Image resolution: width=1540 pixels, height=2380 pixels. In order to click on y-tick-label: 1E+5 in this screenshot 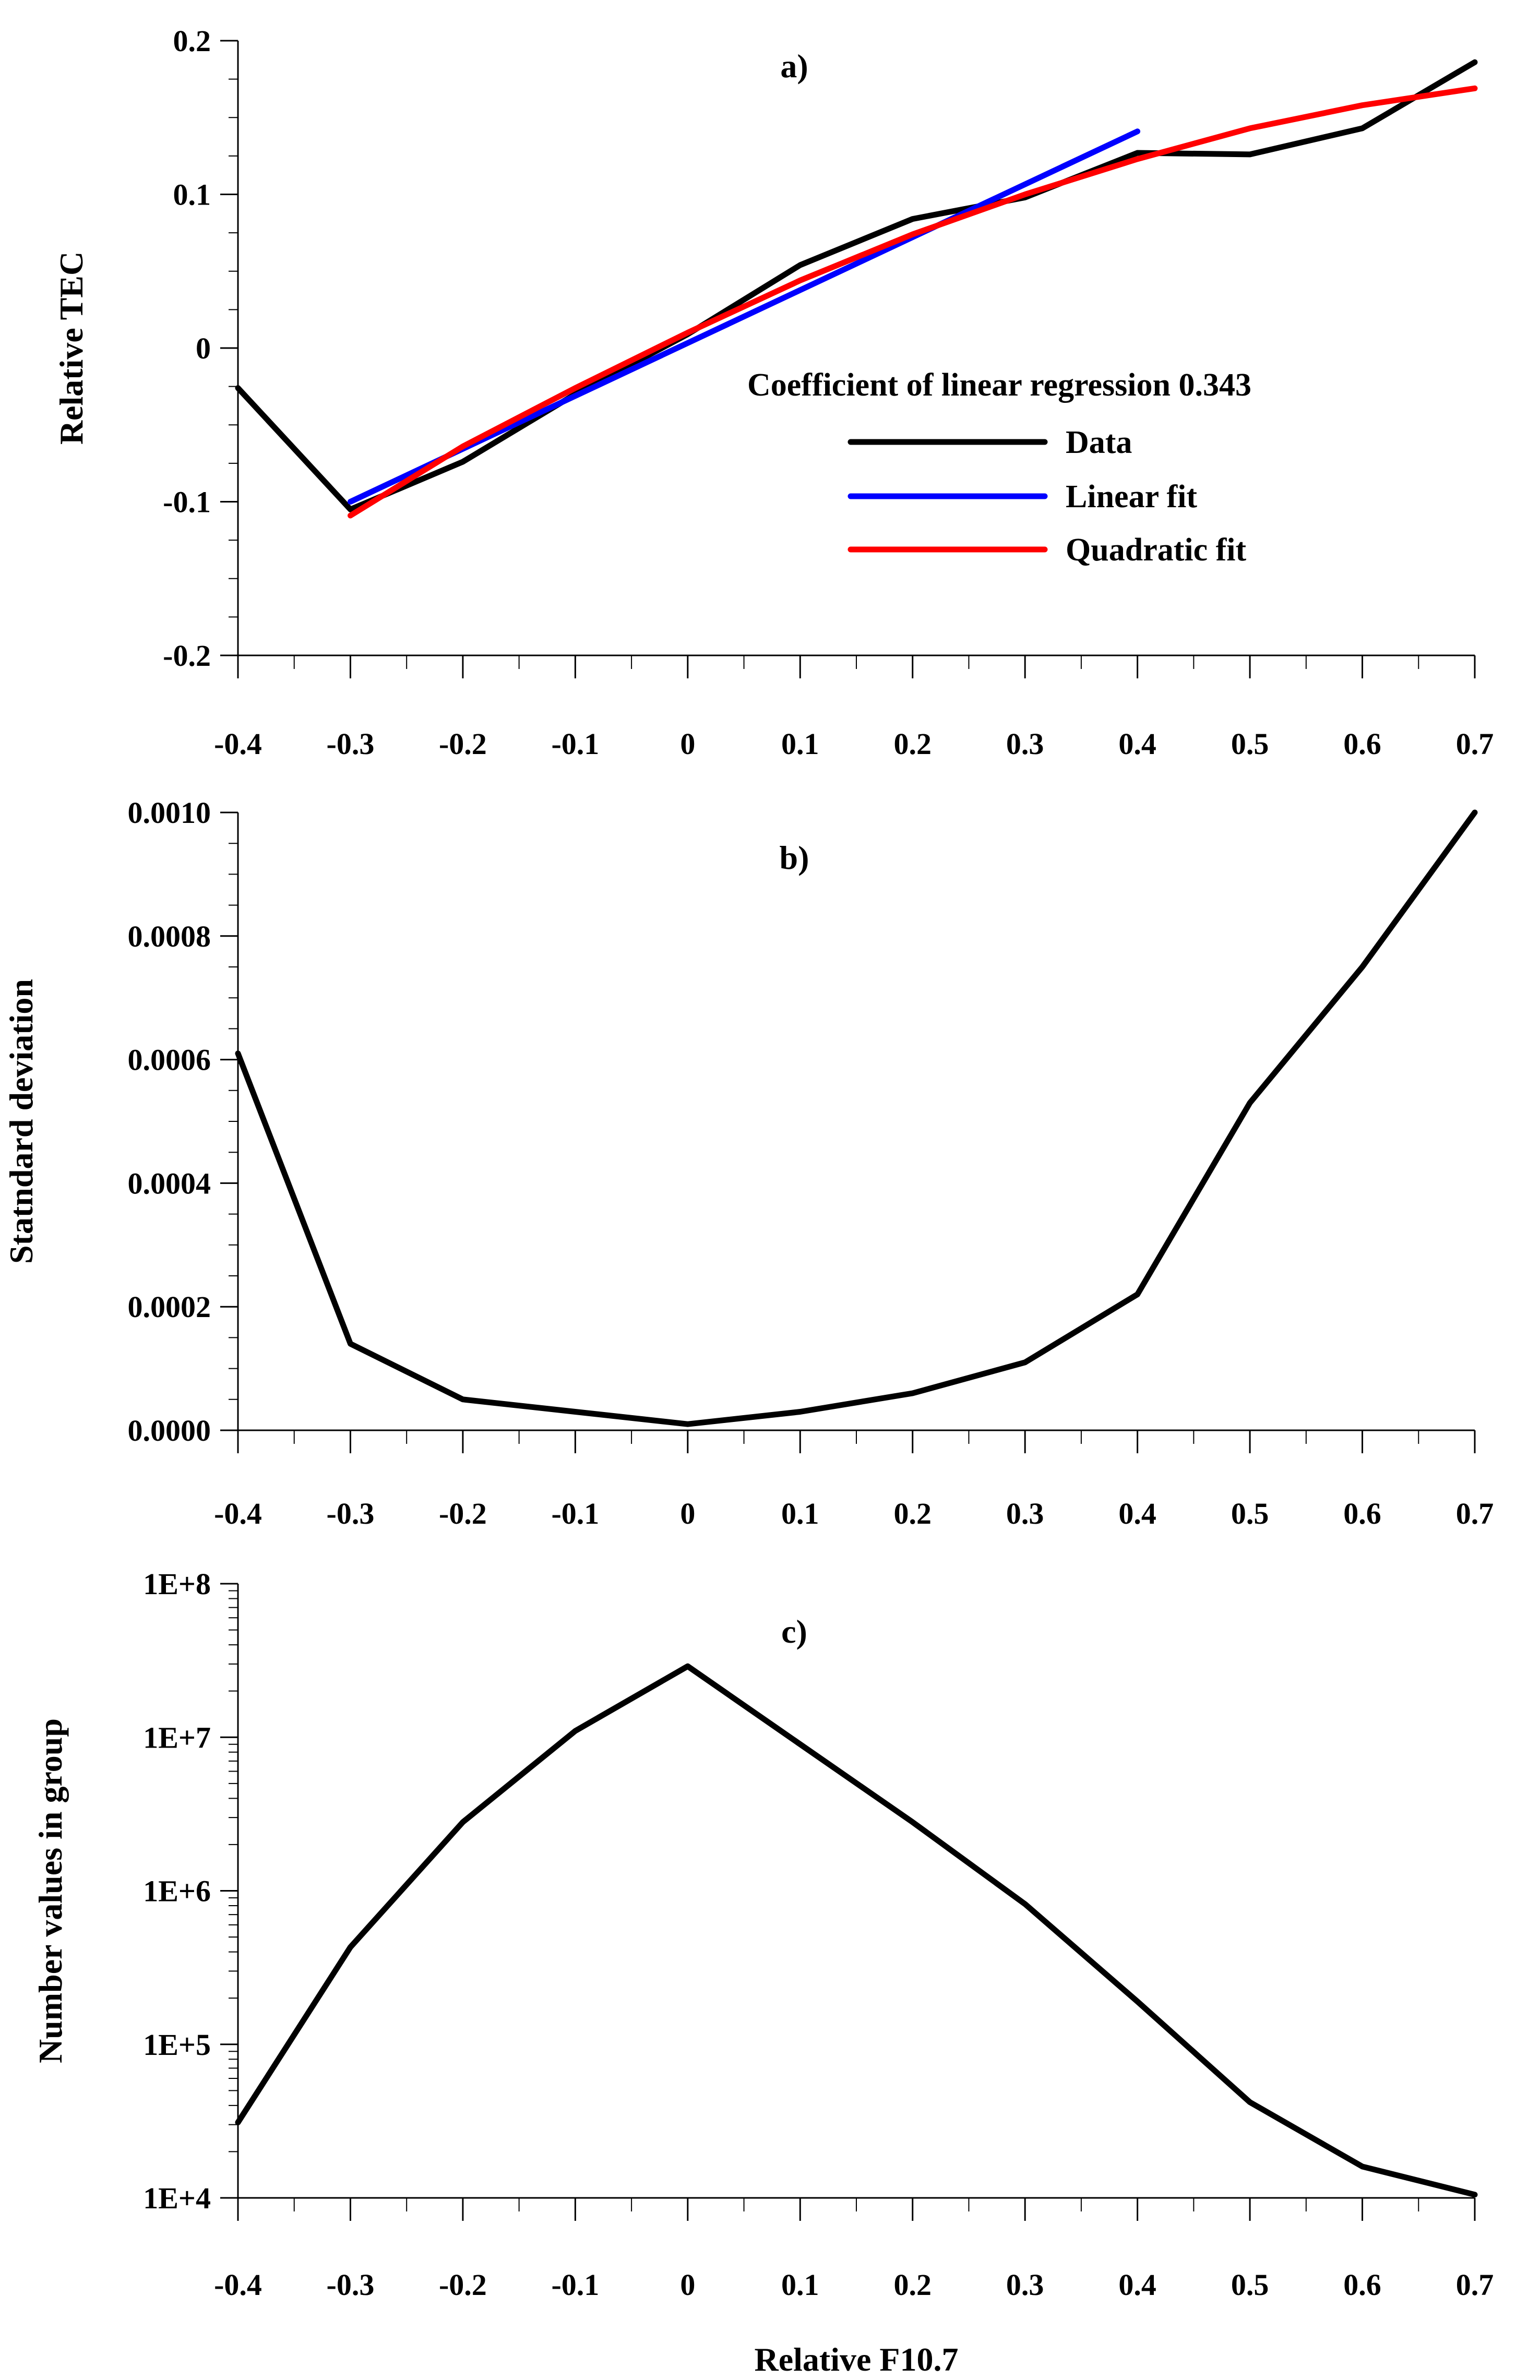, I will do `click(177, 2045)`.